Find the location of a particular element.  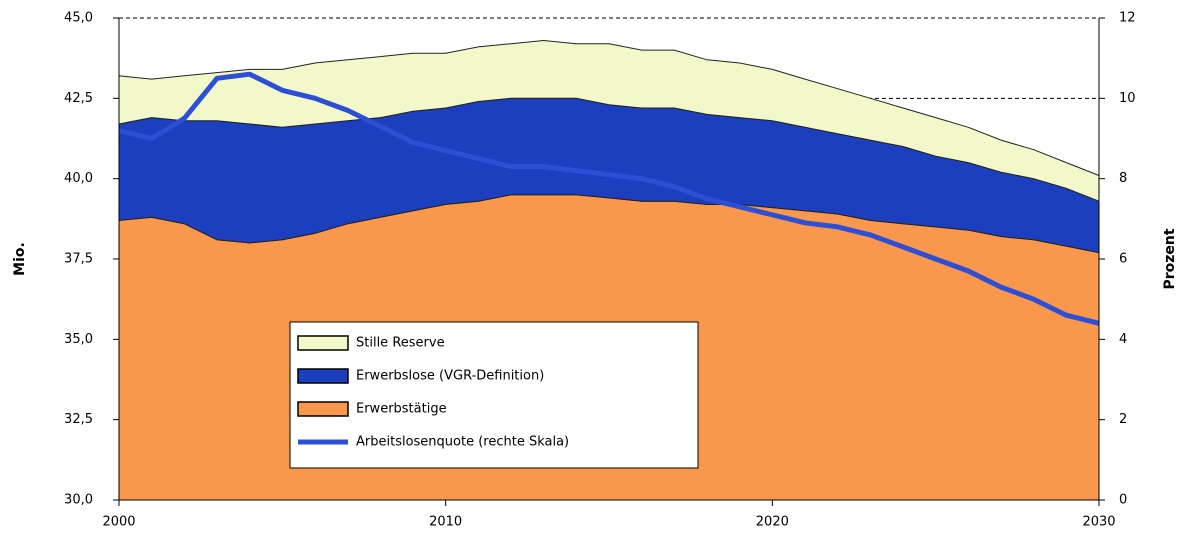

legend-label: Stille Reserve is located at coordinates (400, 343).